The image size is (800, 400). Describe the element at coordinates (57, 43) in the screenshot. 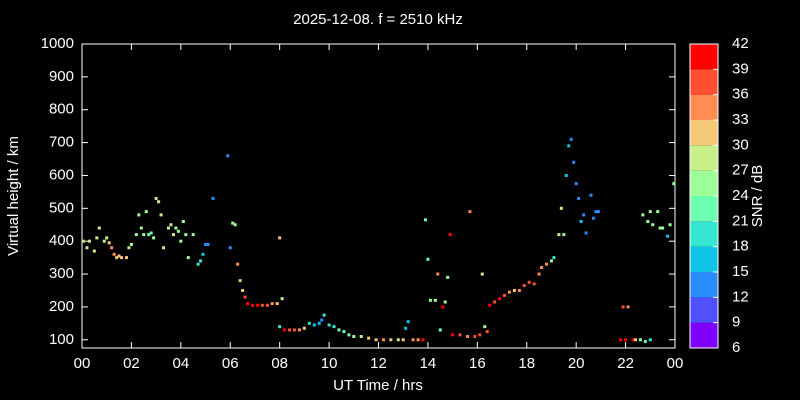

I see `y-tick-label: 1000` at that location.